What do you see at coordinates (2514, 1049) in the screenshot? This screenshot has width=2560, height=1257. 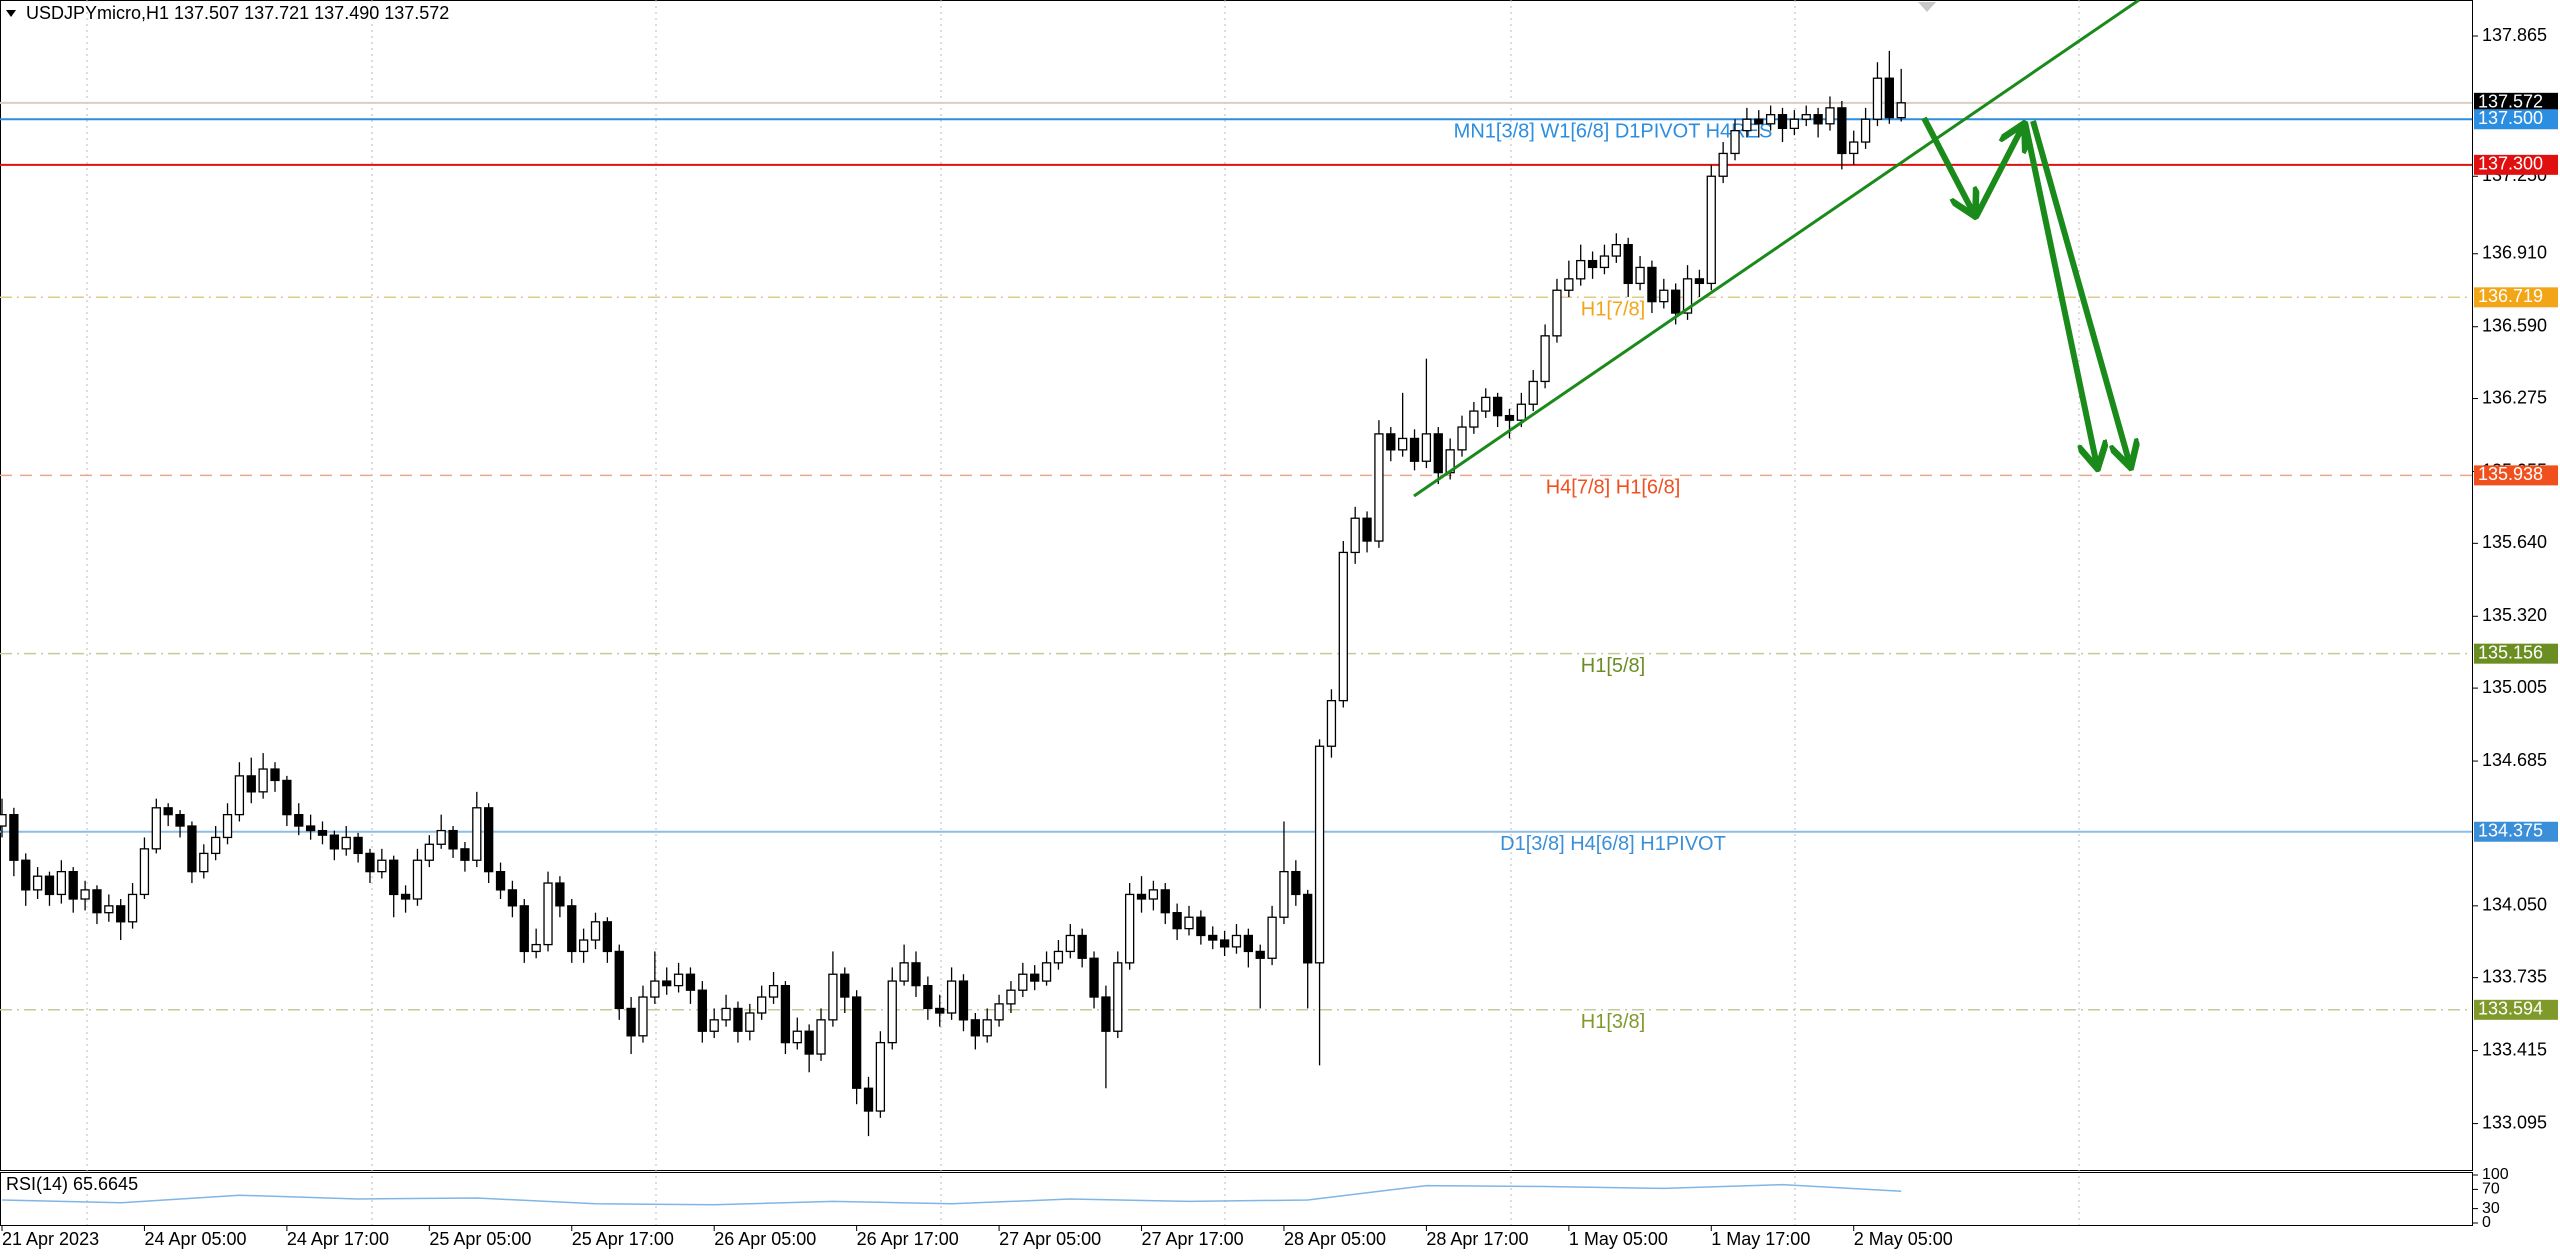 I see `y-tick-label: 133.415` at bounding box center [2514, 1049].